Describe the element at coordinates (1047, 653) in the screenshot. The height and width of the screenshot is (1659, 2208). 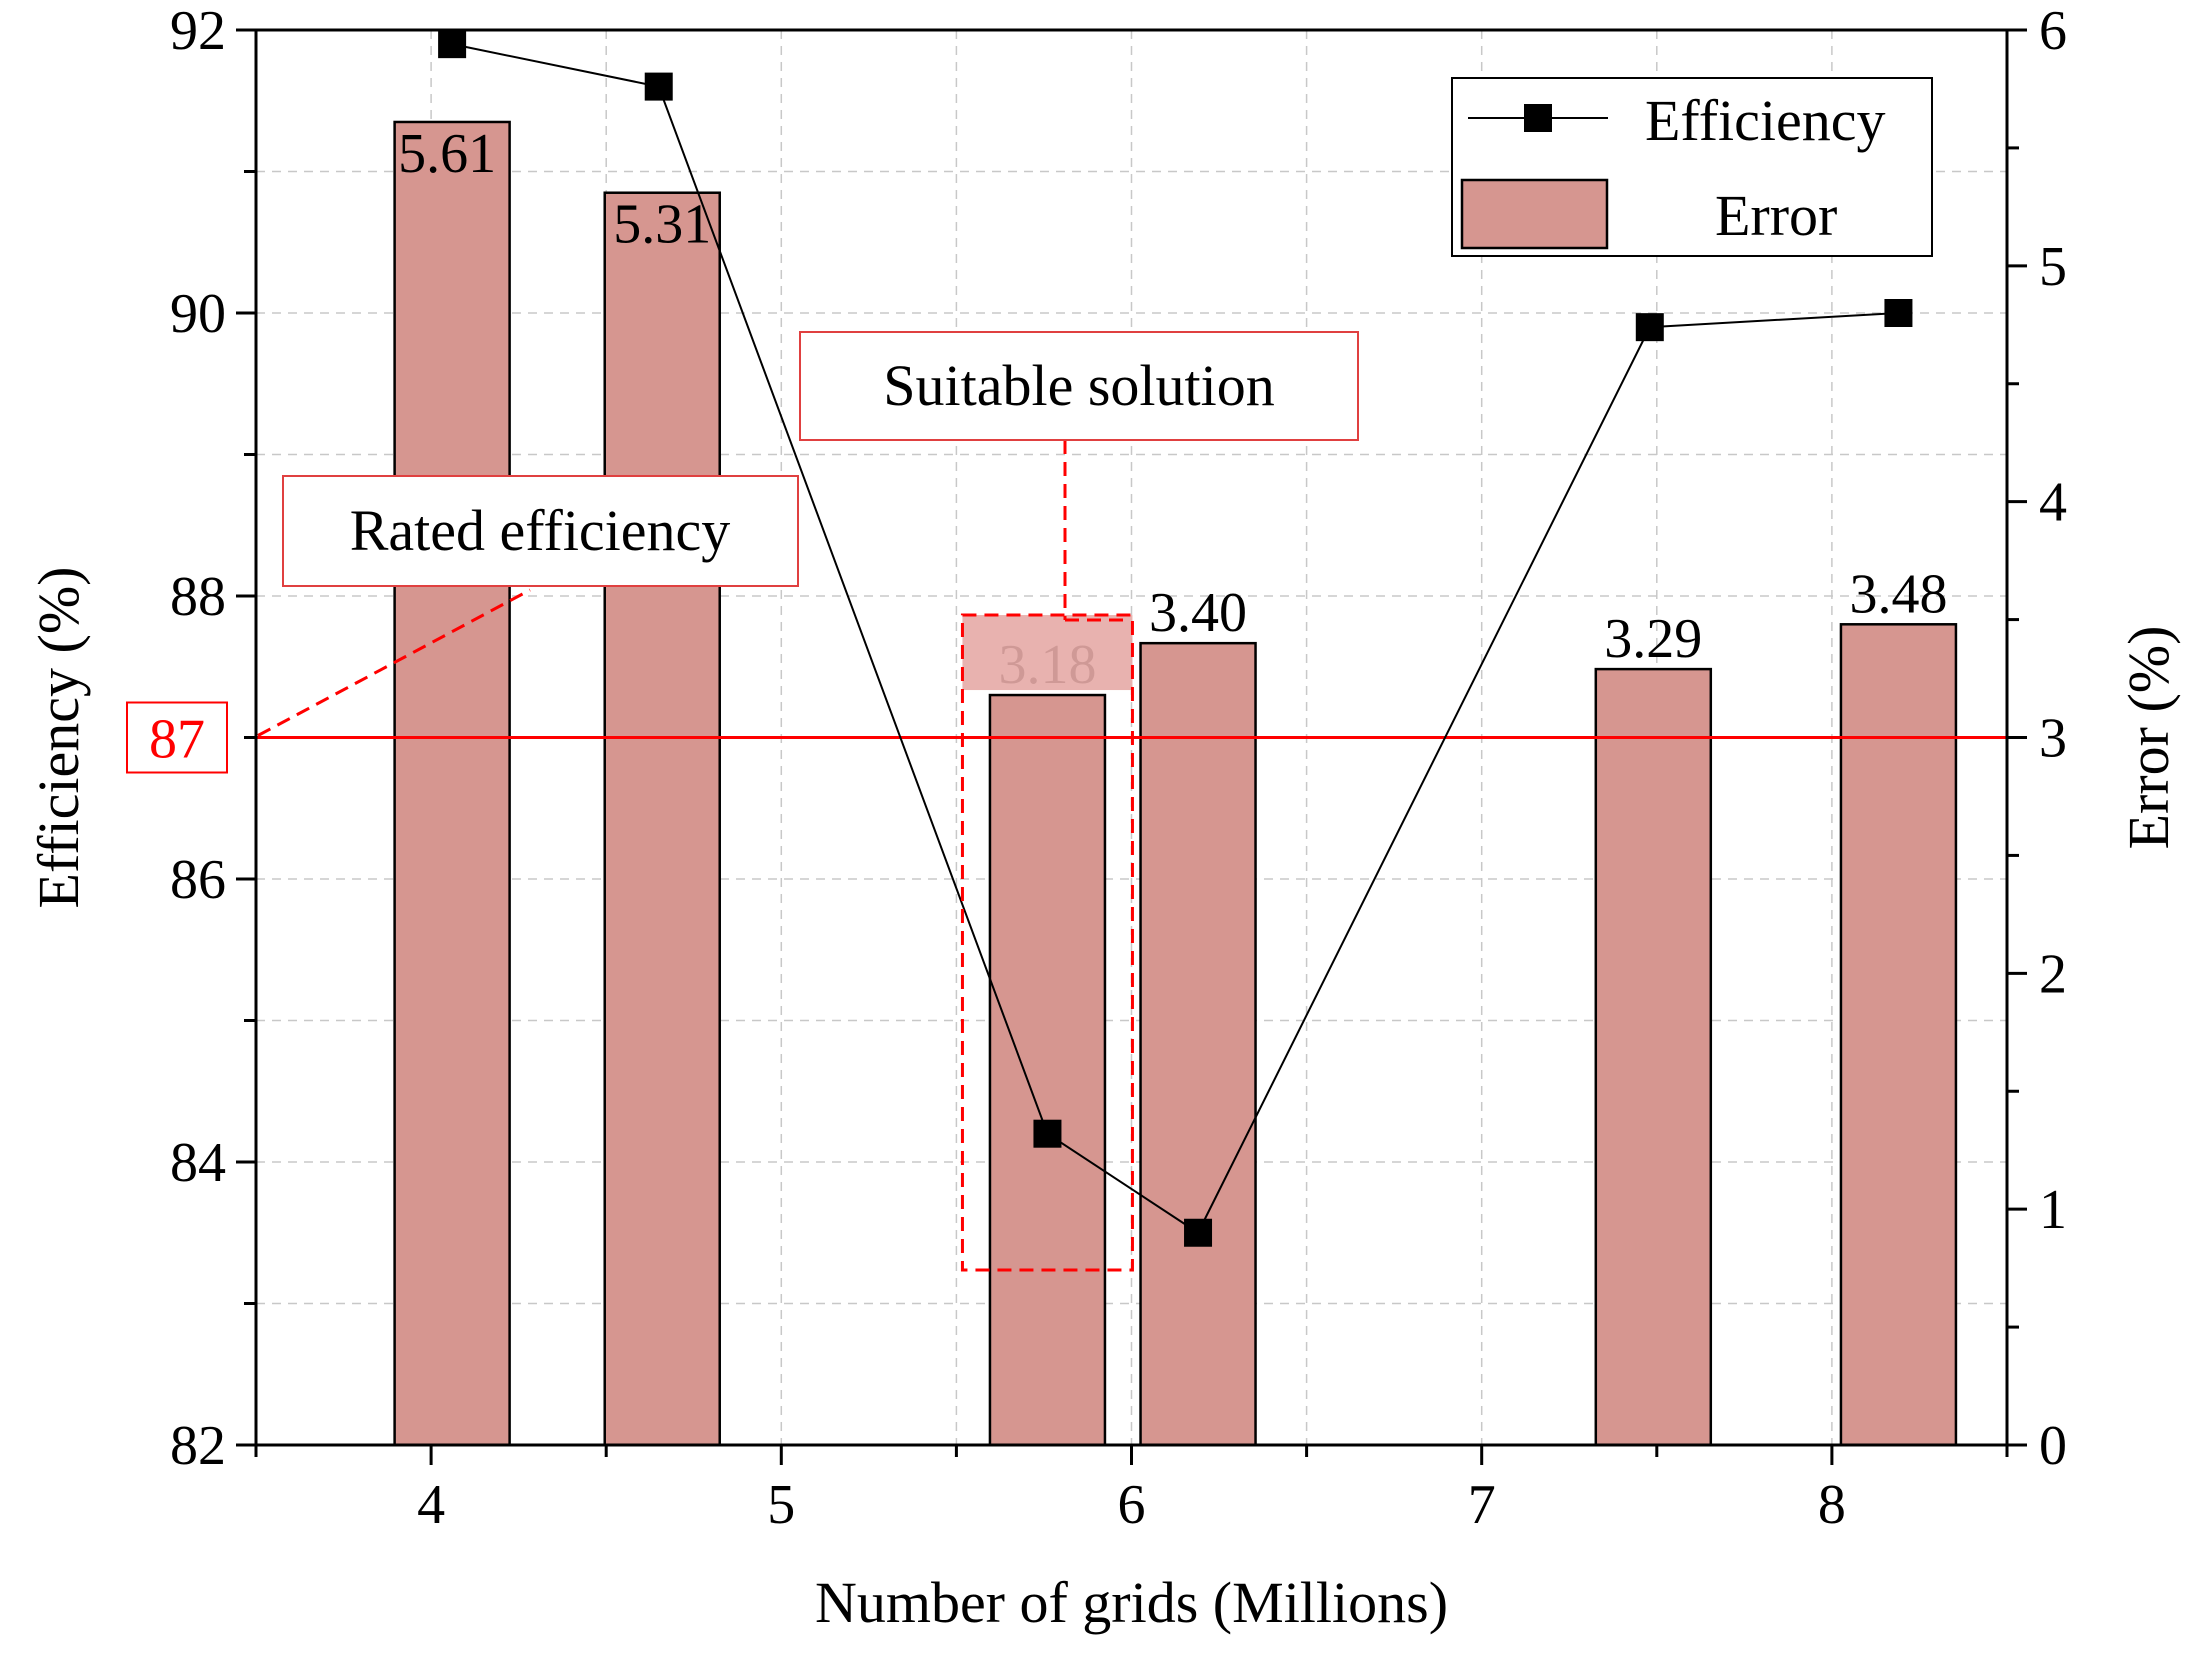
I see `suitable-value-highlight` at that location.